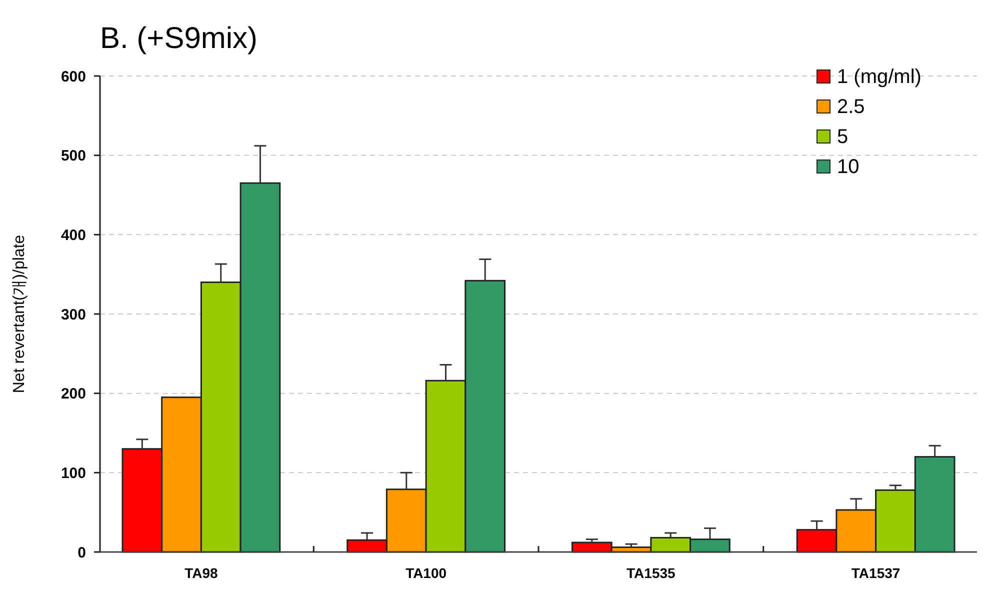 This screenshot has height=594, width=997. Describe the element at coordinates (879, 77) in the screenshot. I see `legend-label: 1 (mg/ml)` at that location.